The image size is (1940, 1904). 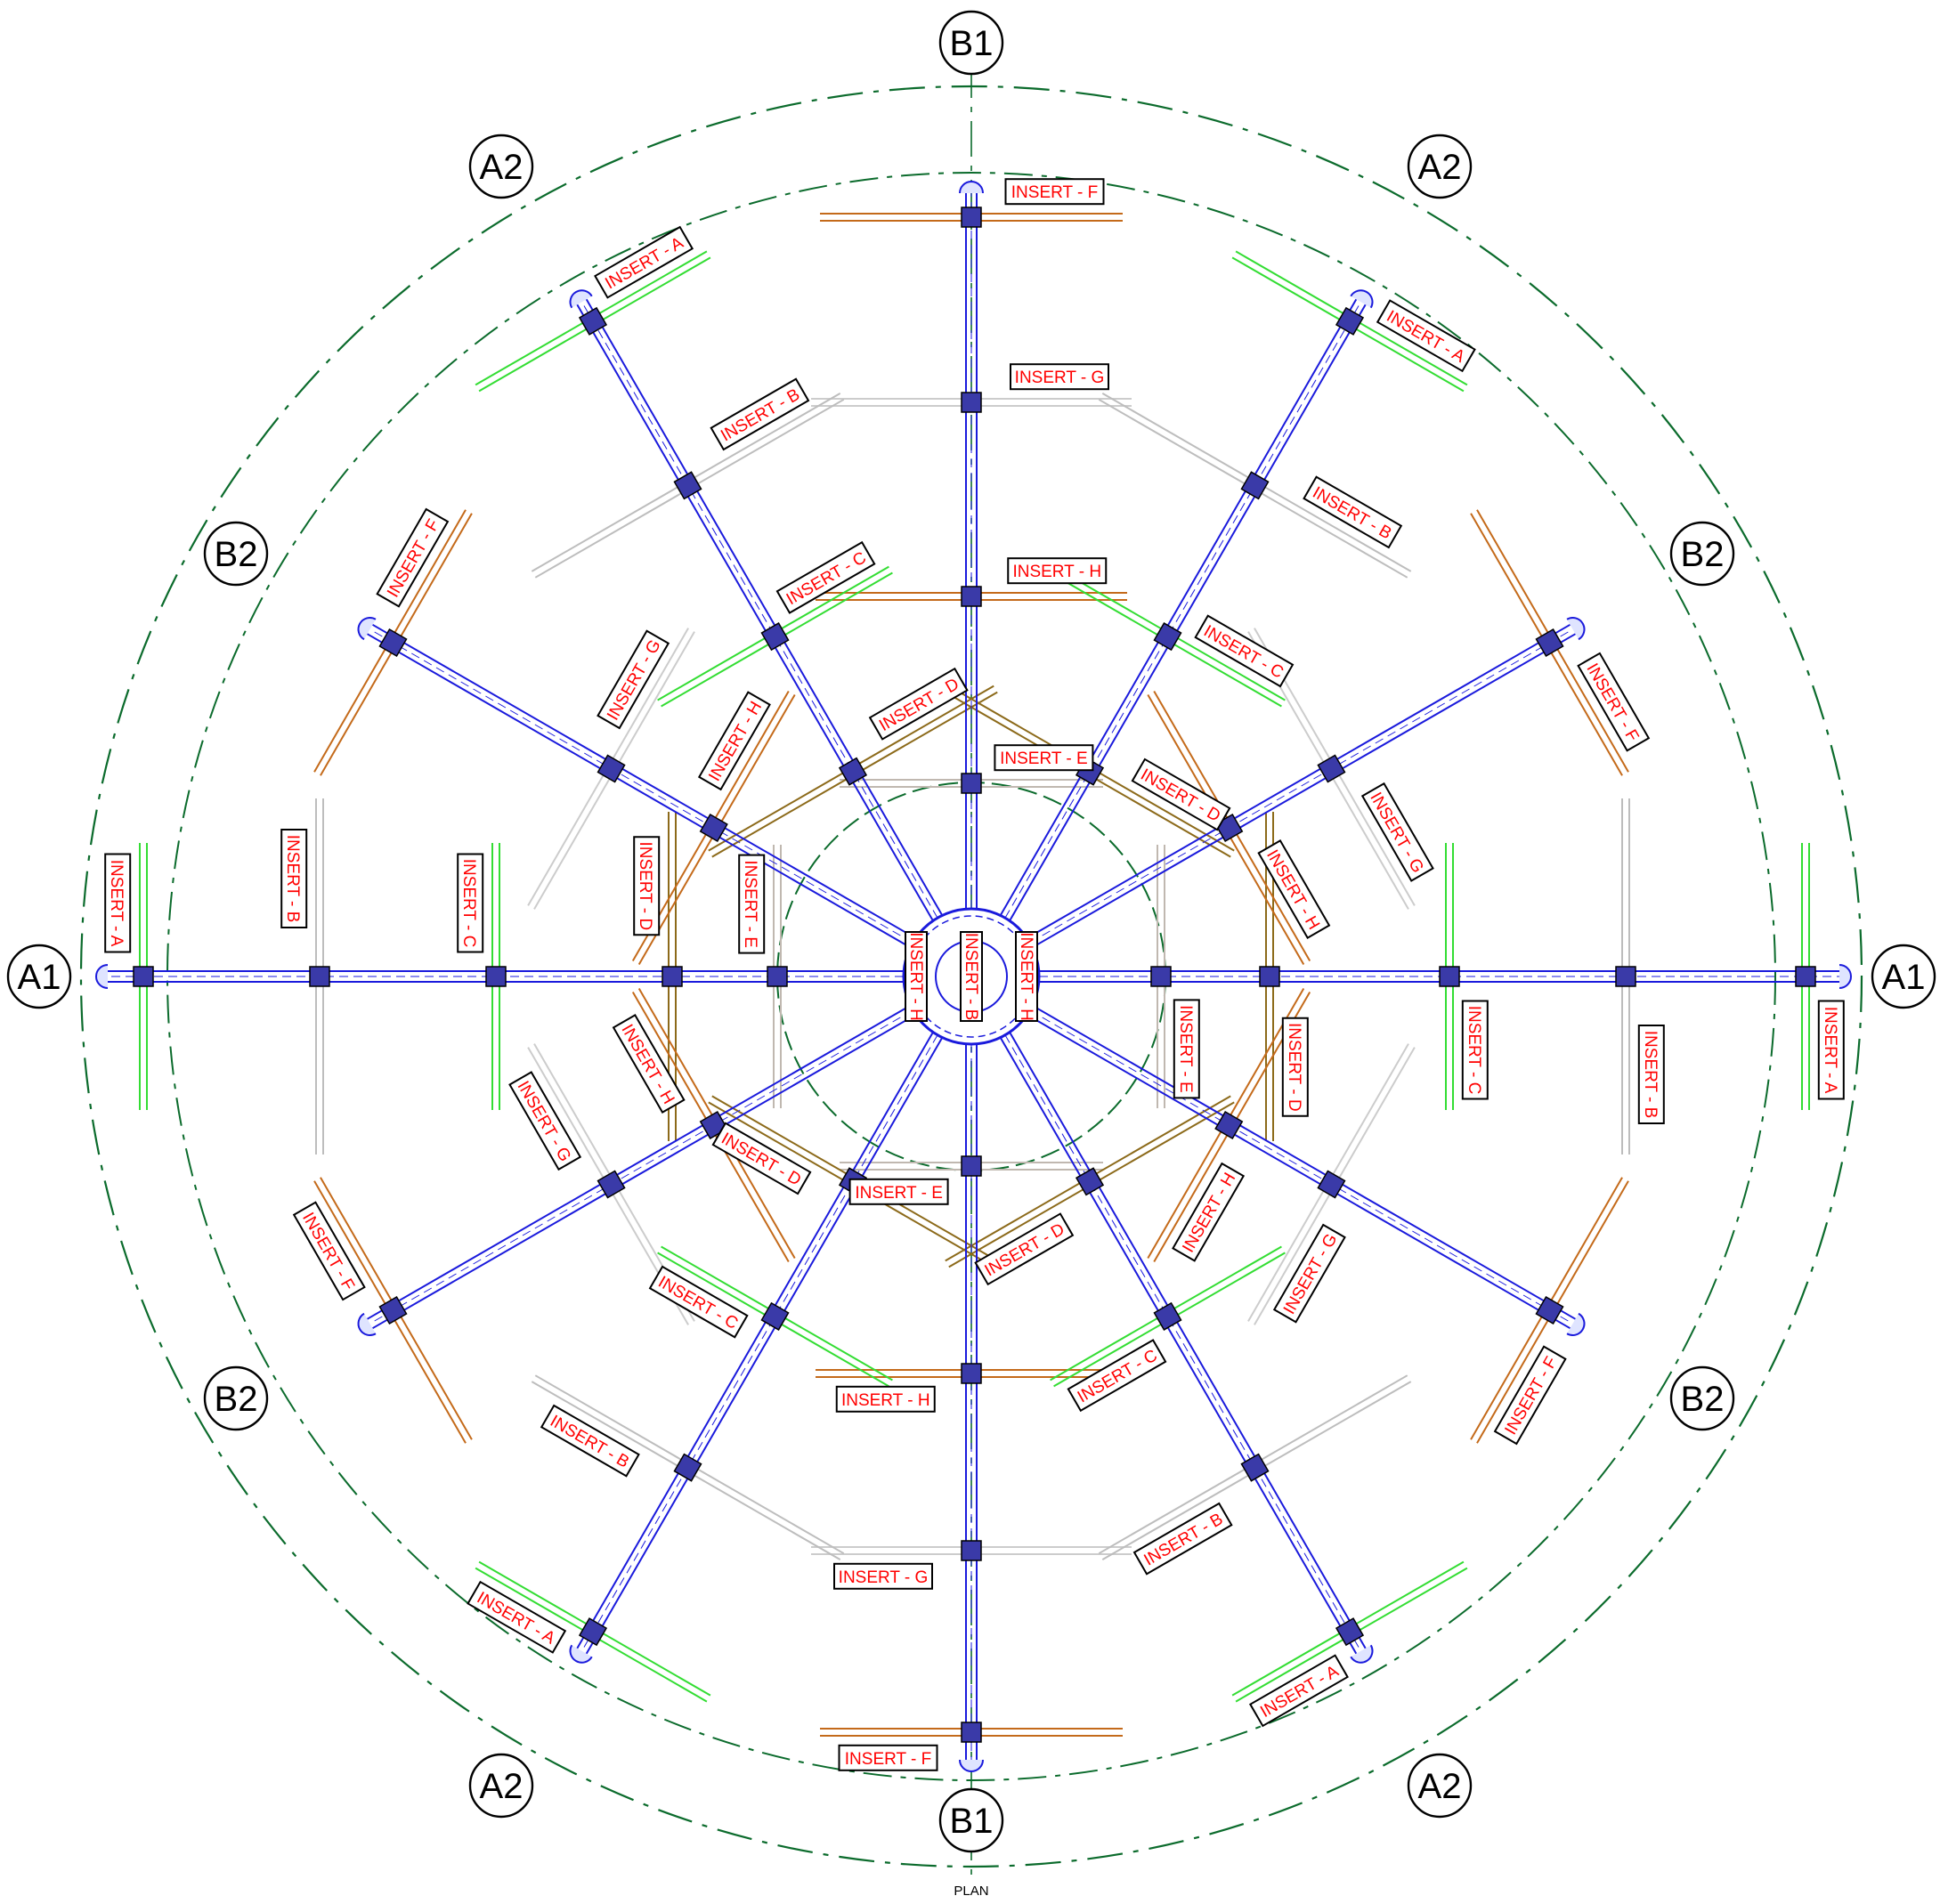 I want to click on svg-text: A1, so click(x=1904, y=977).